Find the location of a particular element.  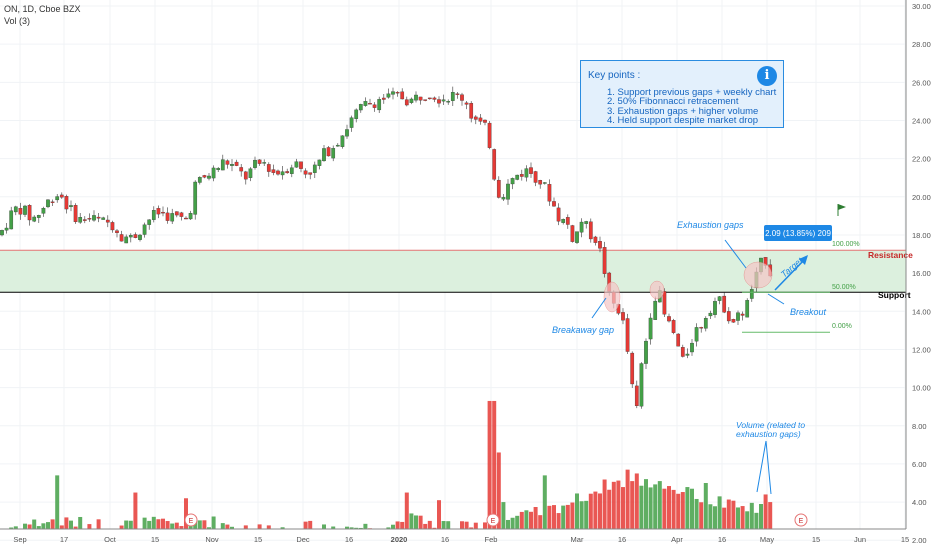

key-point-2: 2. 50% Fibonnacci retracement is located at coordinates (673, 102).